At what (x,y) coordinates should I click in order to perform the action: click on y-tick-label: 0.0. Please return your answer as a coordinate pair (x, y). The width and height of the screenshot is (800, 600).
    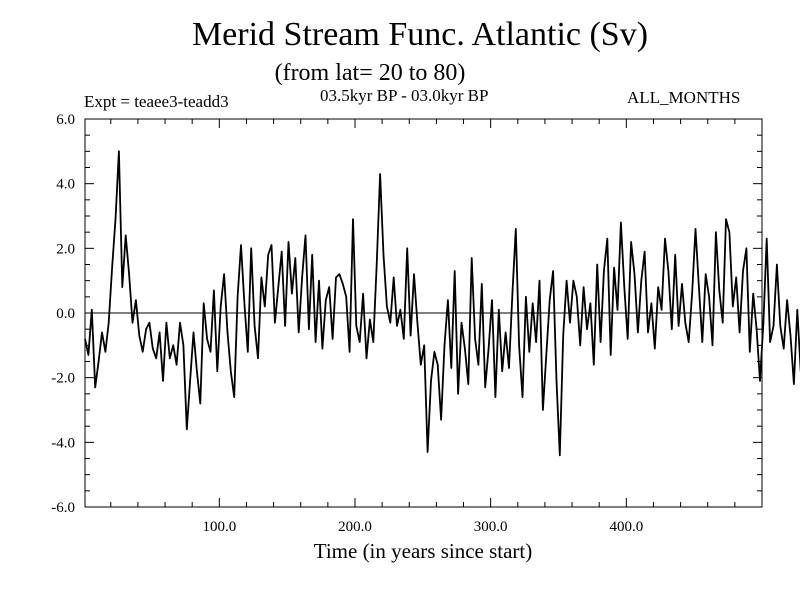
    Looking at the image, I should click on (65, 314).